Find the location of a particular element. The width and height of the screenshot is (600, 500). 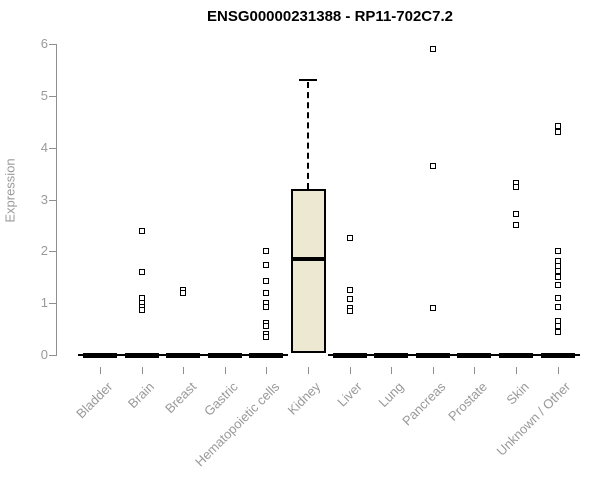

y-axis-tick-label: 2 is located at coordinates (44, 251).